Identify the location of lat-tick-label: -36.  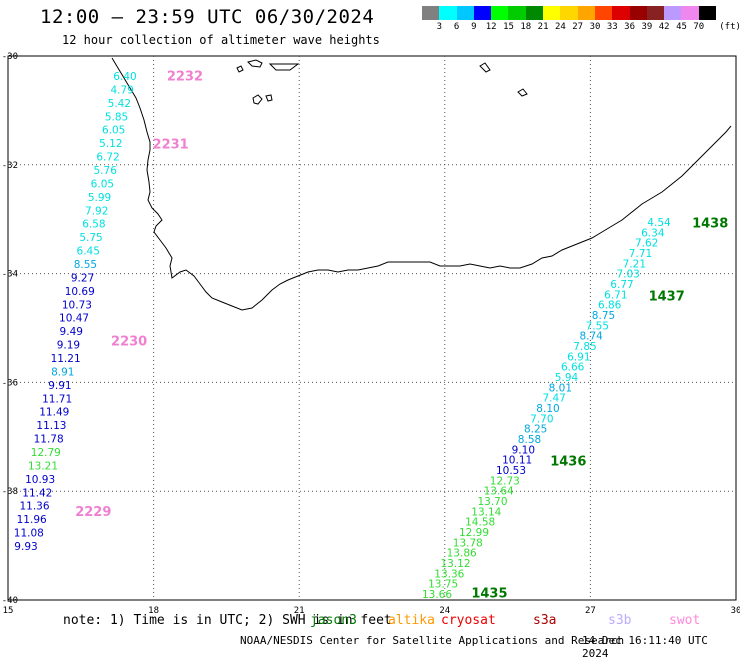
(10, 383).